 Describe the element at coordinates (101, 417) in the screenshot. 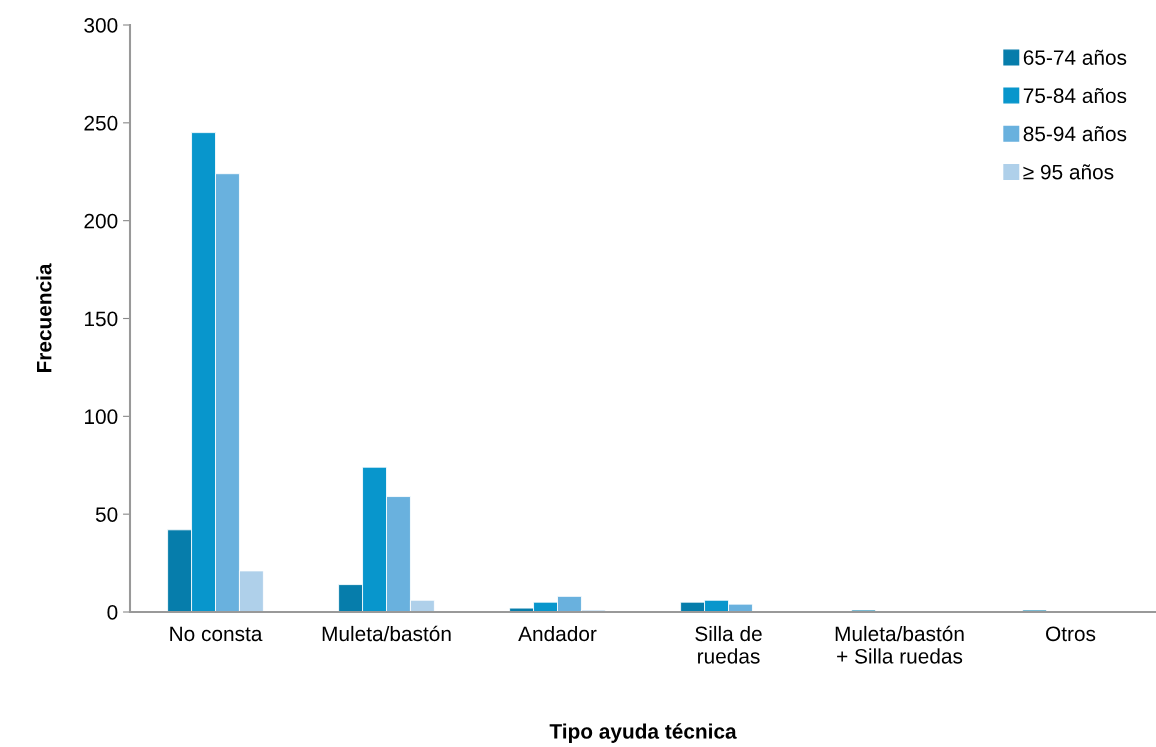

I see `y-tick-label: 100` at that location.